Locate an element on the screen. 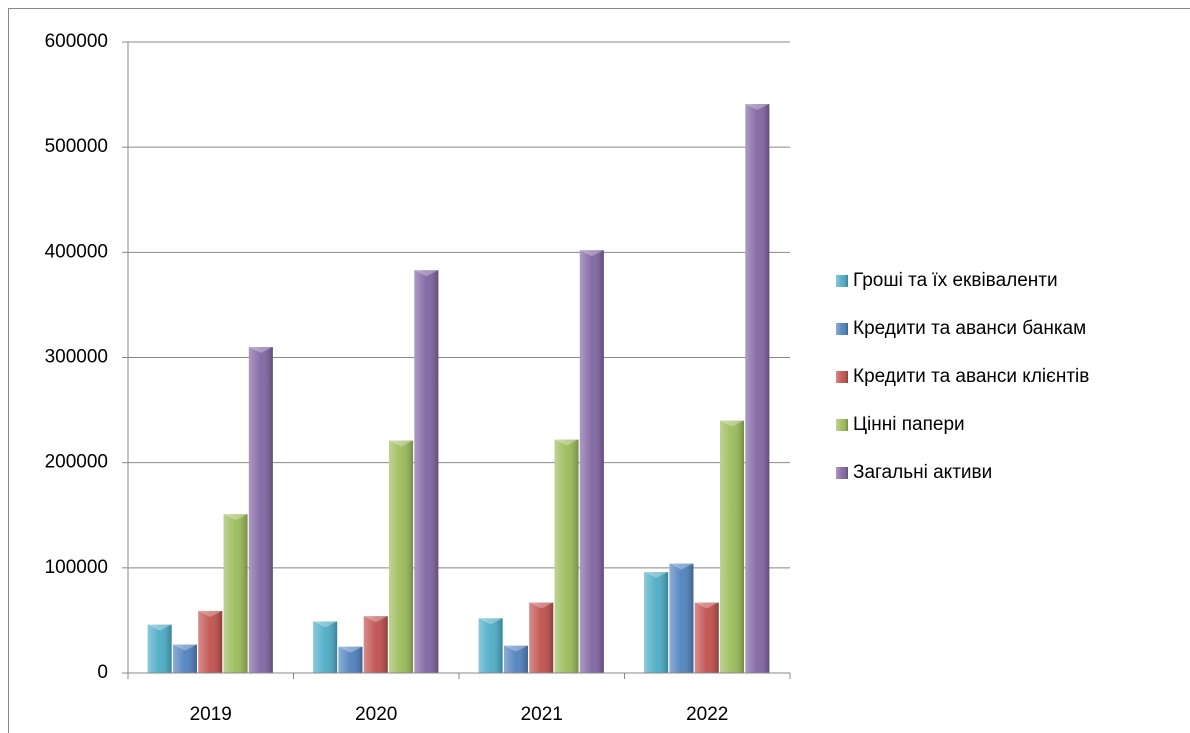 This screenshot has width=1190, height=733. y-tick-label: 500000 is located at coordinates (76, 146).